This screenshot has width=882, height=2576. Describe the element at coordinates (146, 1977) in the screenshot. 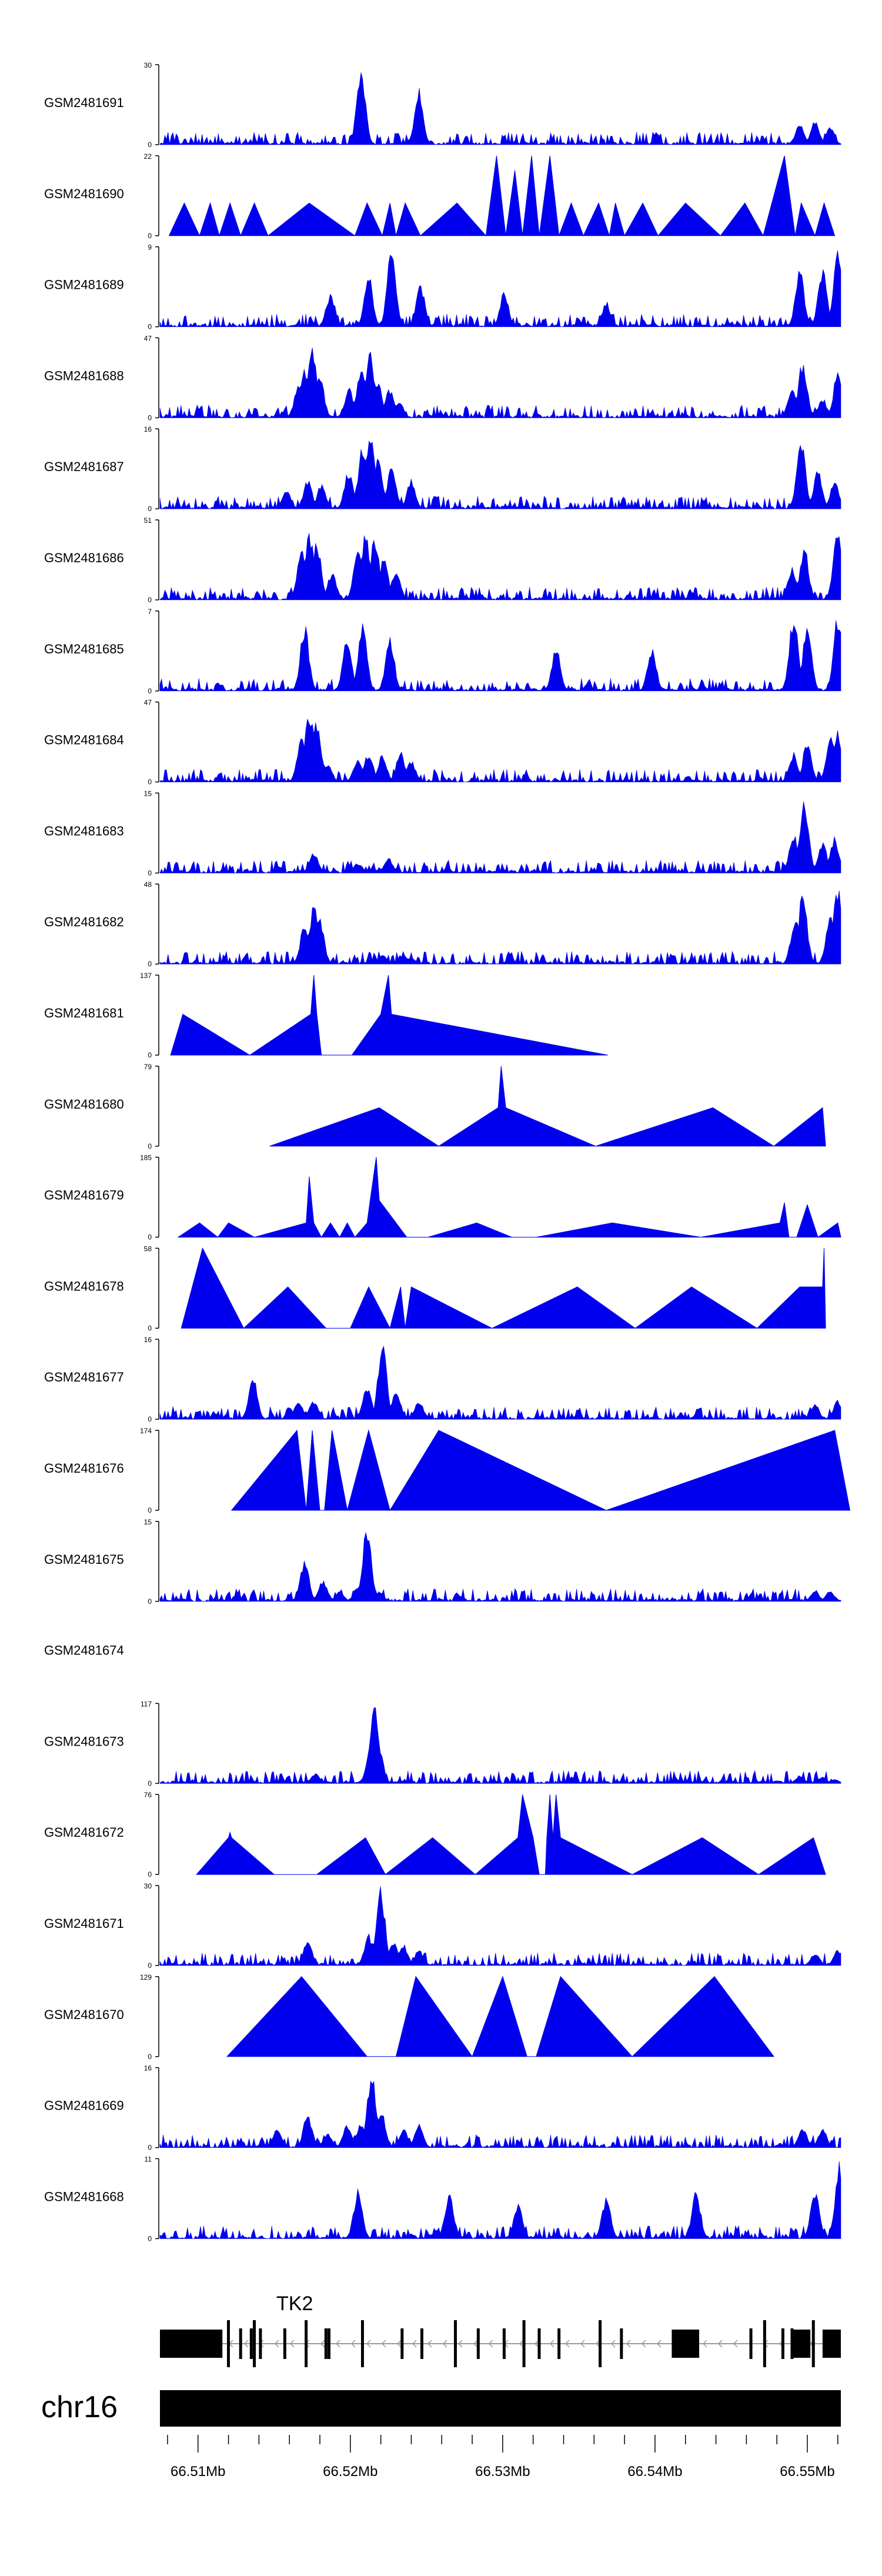

I see `y-max-label: 129` at that location.